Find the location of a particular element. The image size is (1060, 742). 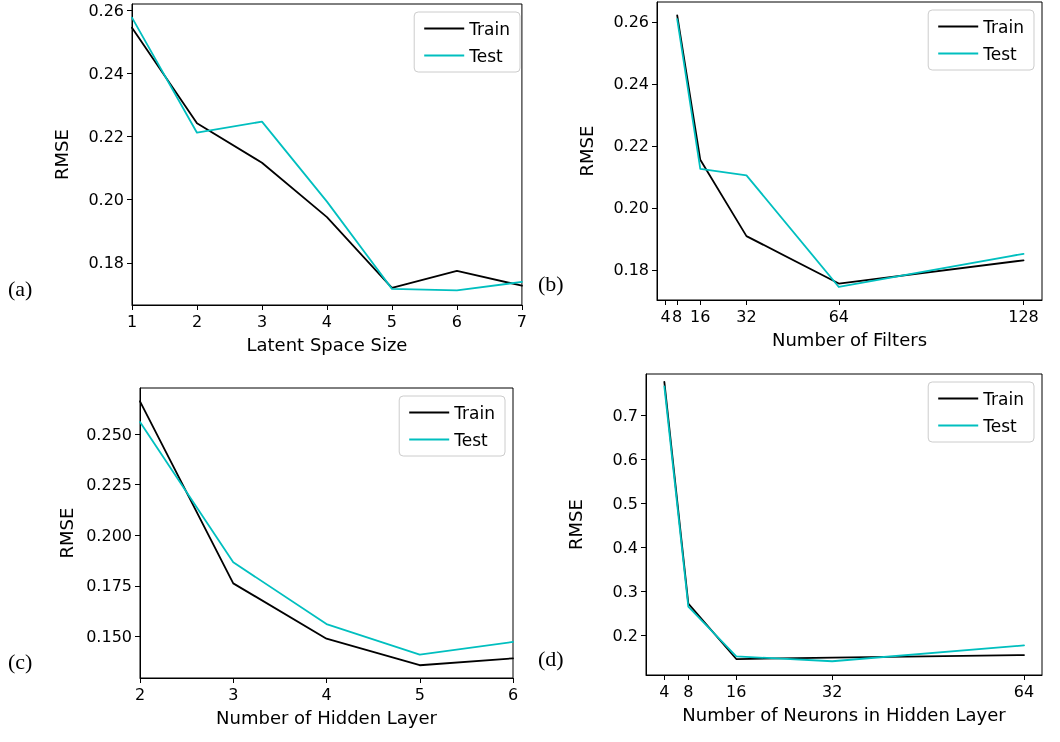

x-tick-label: 7 is located at coordinates (521, 321).